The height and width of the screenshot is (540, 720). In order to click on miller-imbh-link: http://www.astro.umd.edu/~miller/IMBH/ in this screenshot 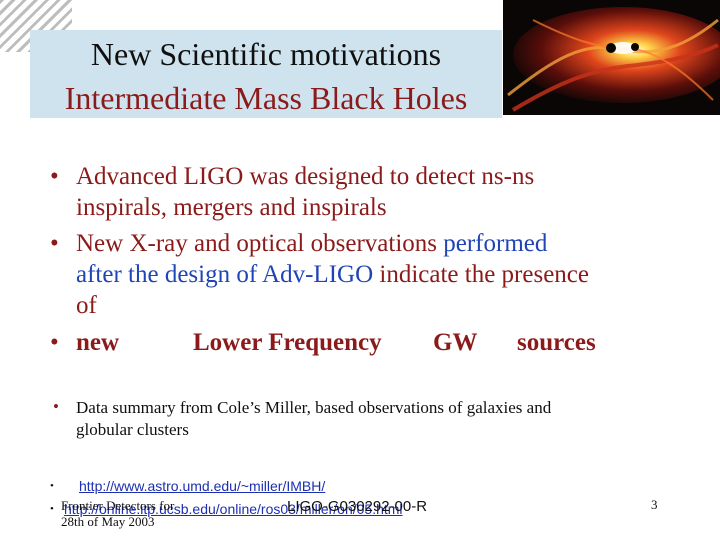, I will do `click(202, 486)`.